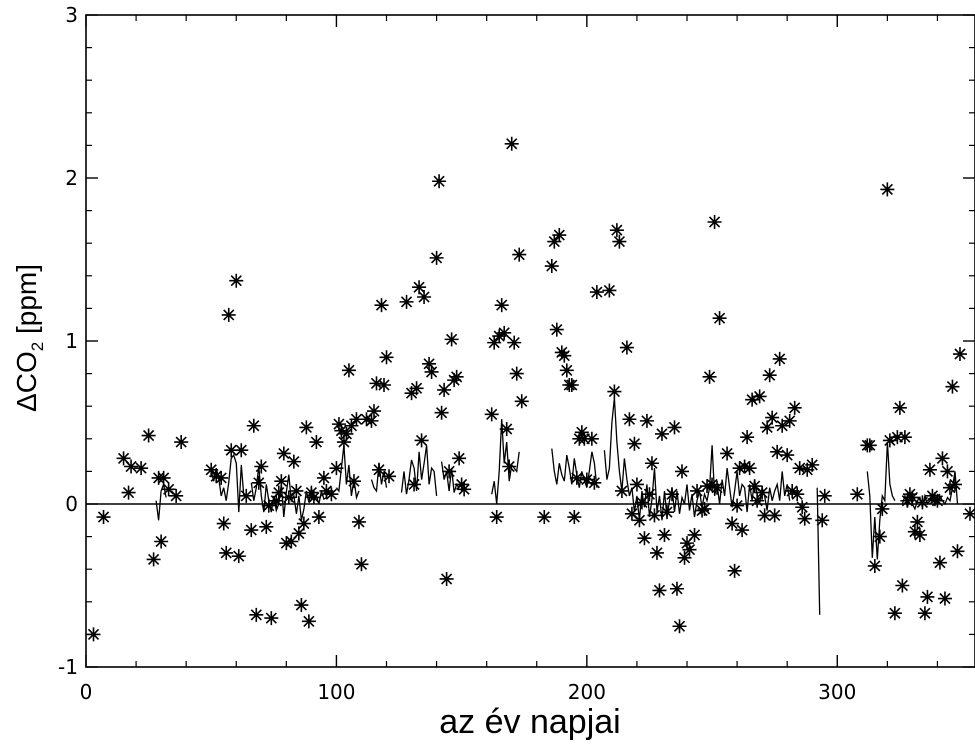  Describe the element at coordinates (336, 692) in the screenshot. I see `x-tick-label: 100` at that location.